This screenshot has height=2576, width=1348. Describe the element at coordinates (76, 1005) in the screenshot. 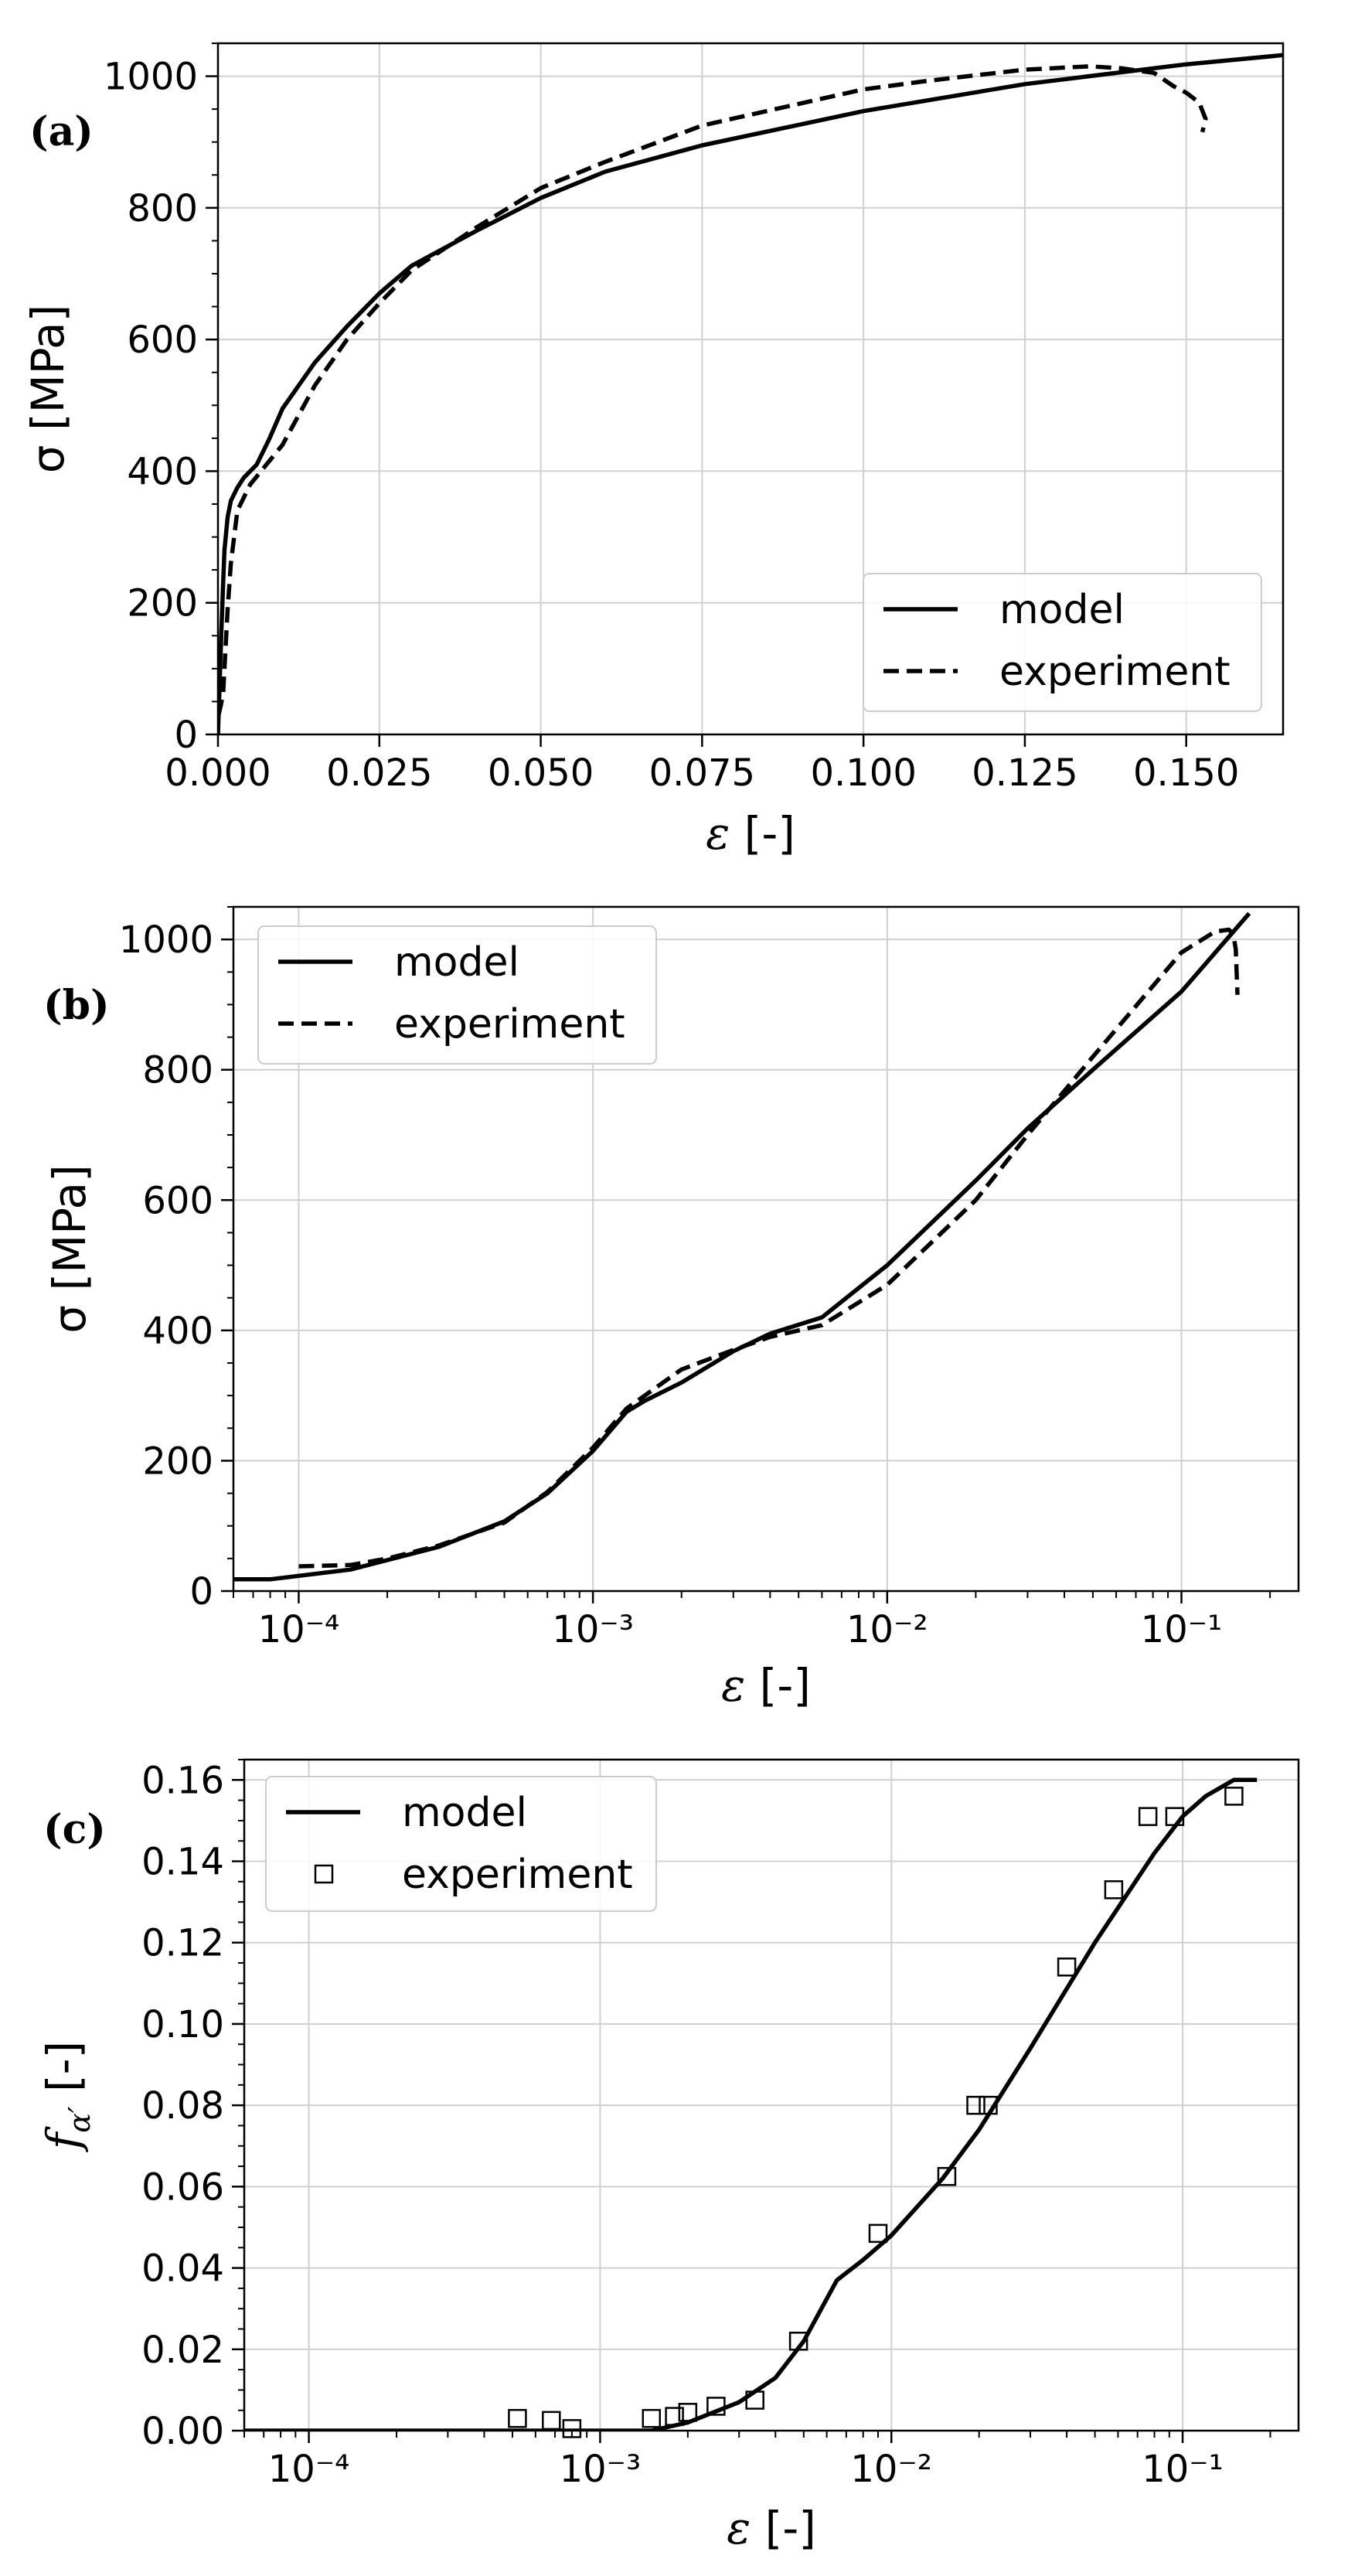

I see `panel-label: (b)` at that location.